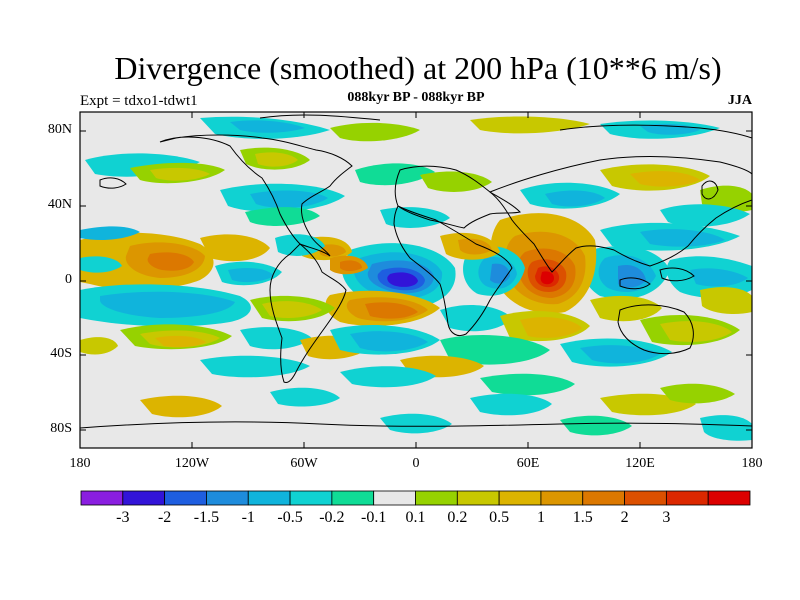  I want to click on lon-label-120w: 120W, so click(192, 463).